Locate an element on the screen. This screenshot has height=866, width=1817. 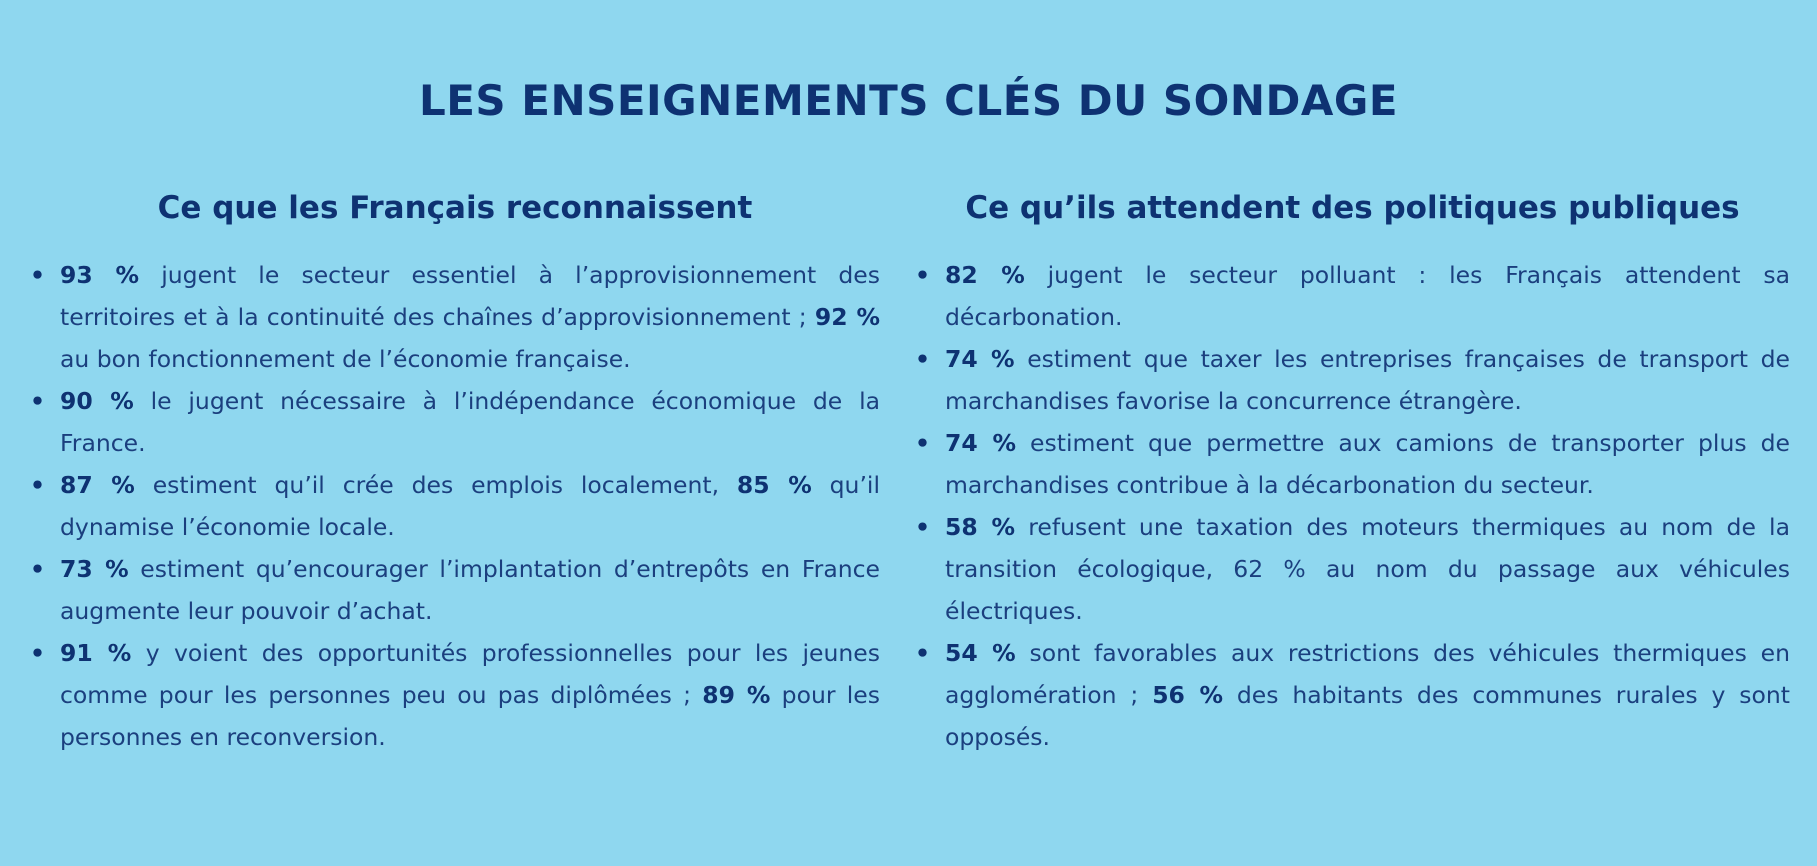
figure: 82 % is located at coordinates (985, 275).